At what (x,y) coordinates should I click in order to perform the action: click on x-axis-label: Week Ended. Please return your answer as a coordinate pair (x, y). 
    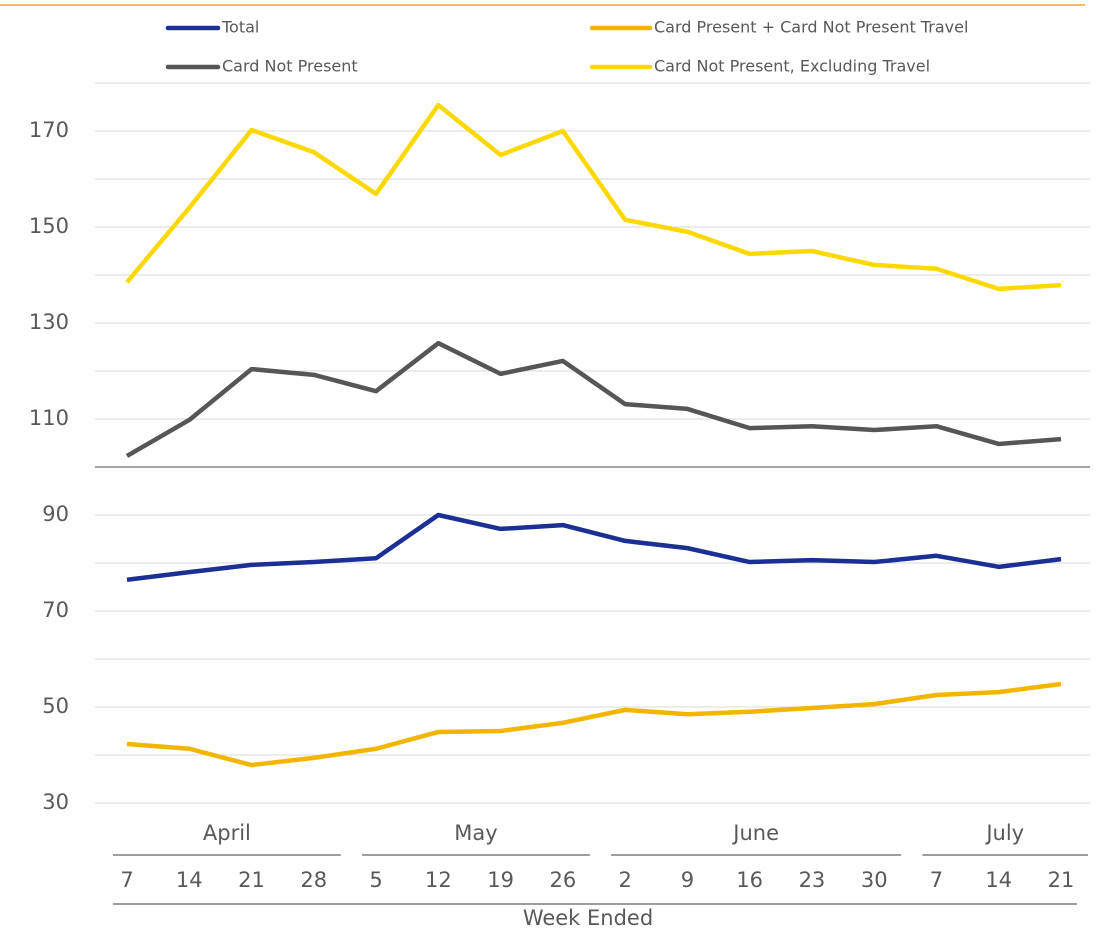
    Looking at the image, I should click on (588, 918).